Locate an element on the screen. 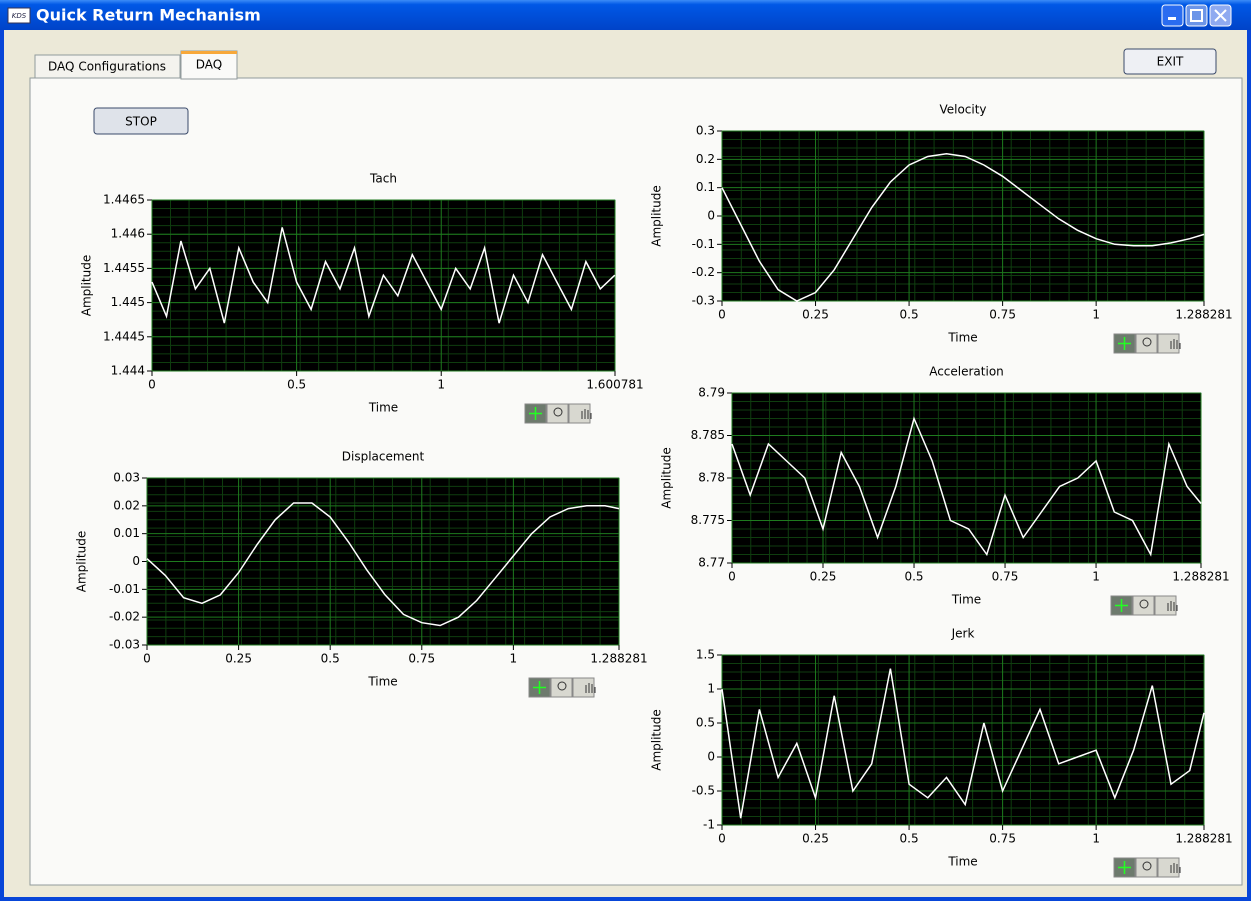  tab-highlight is located at coordinates (209, 52).